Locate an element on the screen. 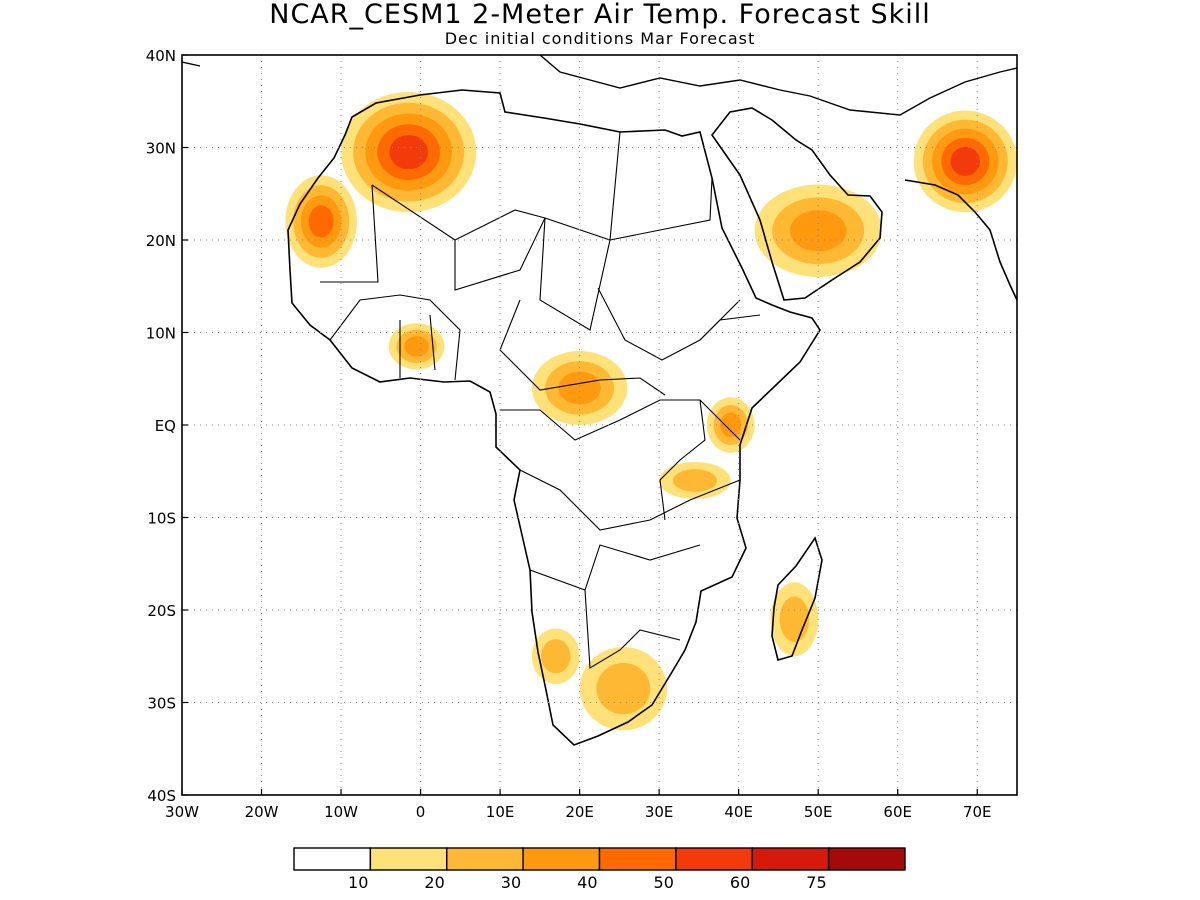 The width and height of the screenshot is (1200, 900). lat-tick-label-2: 20N is located at coordinates (161, 241).